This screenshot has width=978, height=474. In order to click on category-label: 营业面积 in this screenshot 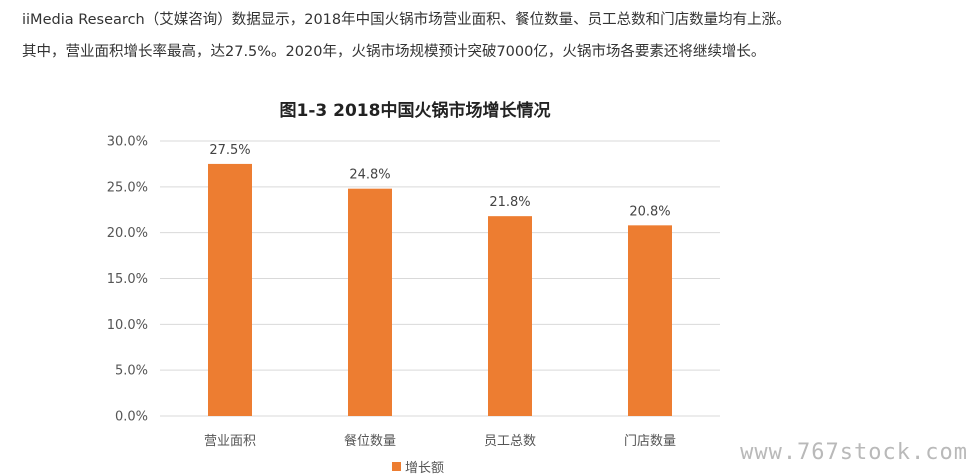, I will do `click(230, 441)`.